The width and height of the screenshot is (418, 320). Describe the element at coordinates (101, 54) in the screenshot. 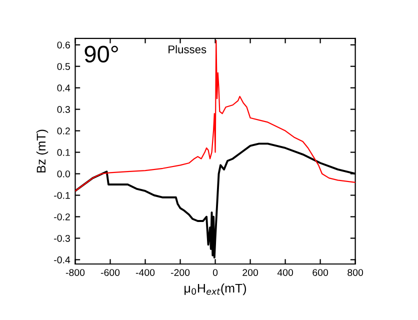

I see `annotation: 90°` at that location.